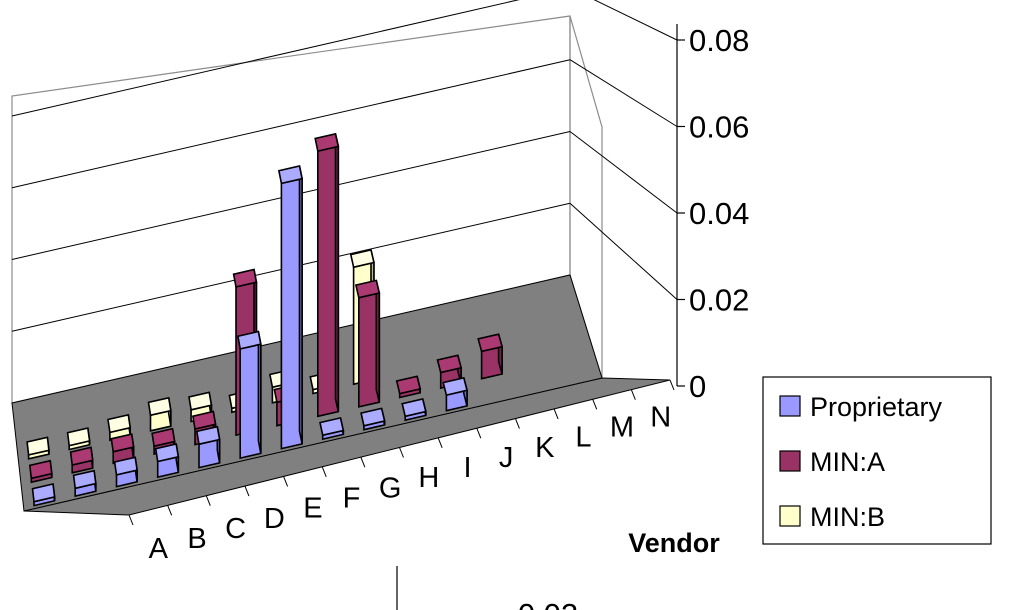 This screenshot has width=1030, height=610. What do you see at coordinates (408, 387) in the screenshot?
I see `bar-min-a-j` at bounding box center [408, 387].